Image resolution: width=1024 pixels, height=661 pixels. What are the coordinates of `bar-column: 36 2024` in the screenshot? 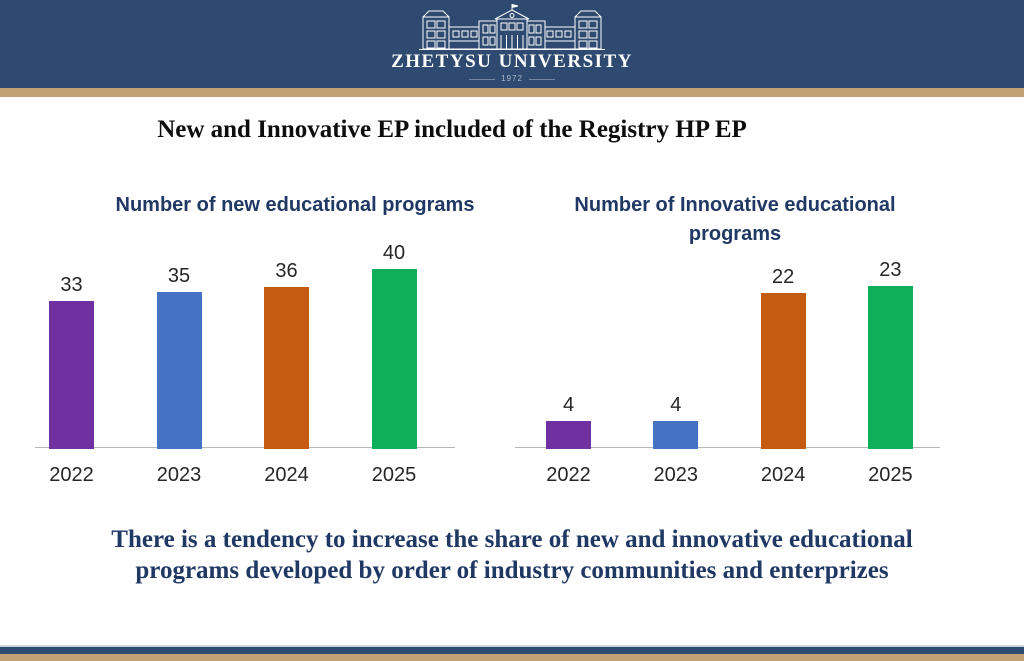 It's located at (286, 362).